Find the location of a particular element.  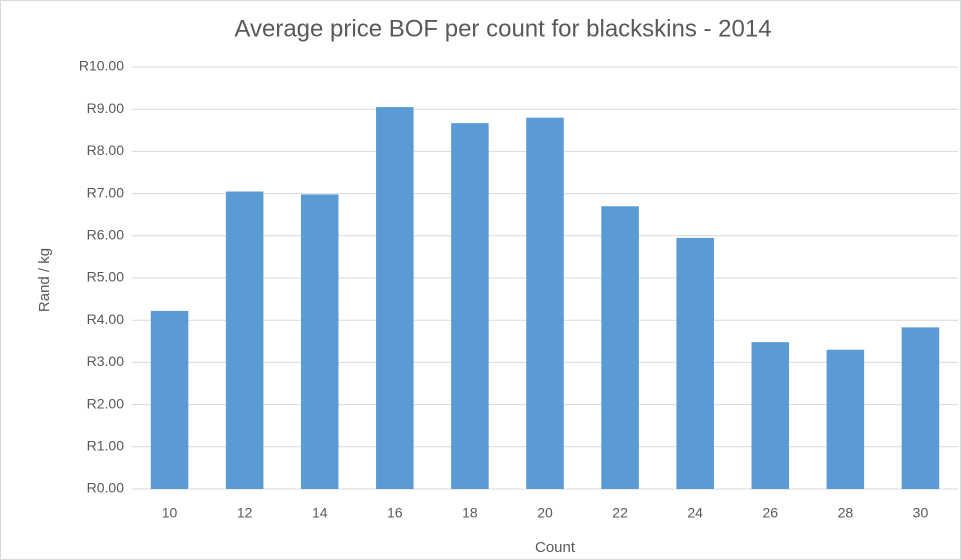

y-tick-label: R3.00 is located at coordinates (106, 361).